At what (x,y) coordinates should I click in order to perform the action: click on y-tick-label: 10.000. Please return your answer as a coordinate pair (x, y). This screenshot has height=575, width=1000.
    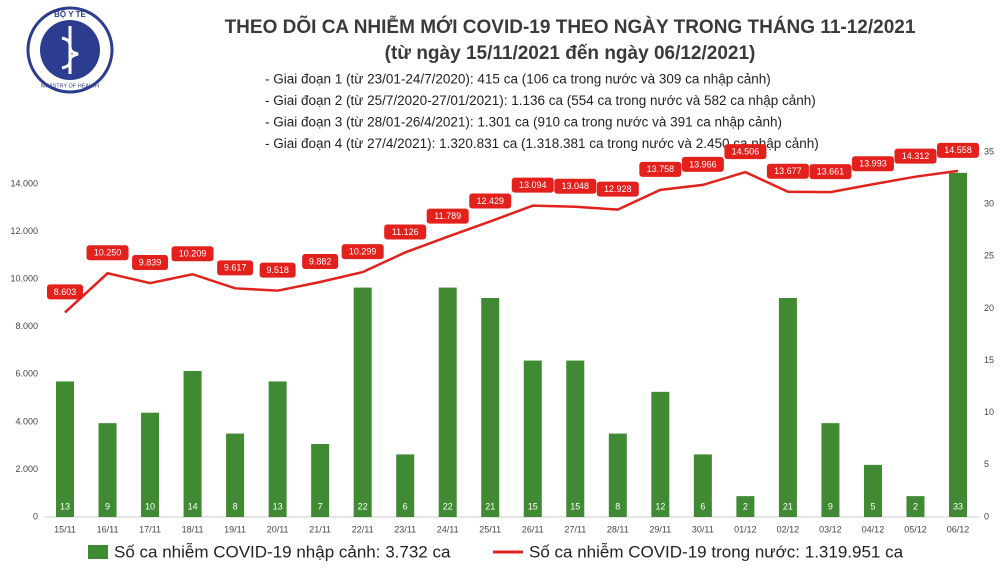
    Looking at the image, I should click on (24, 279).